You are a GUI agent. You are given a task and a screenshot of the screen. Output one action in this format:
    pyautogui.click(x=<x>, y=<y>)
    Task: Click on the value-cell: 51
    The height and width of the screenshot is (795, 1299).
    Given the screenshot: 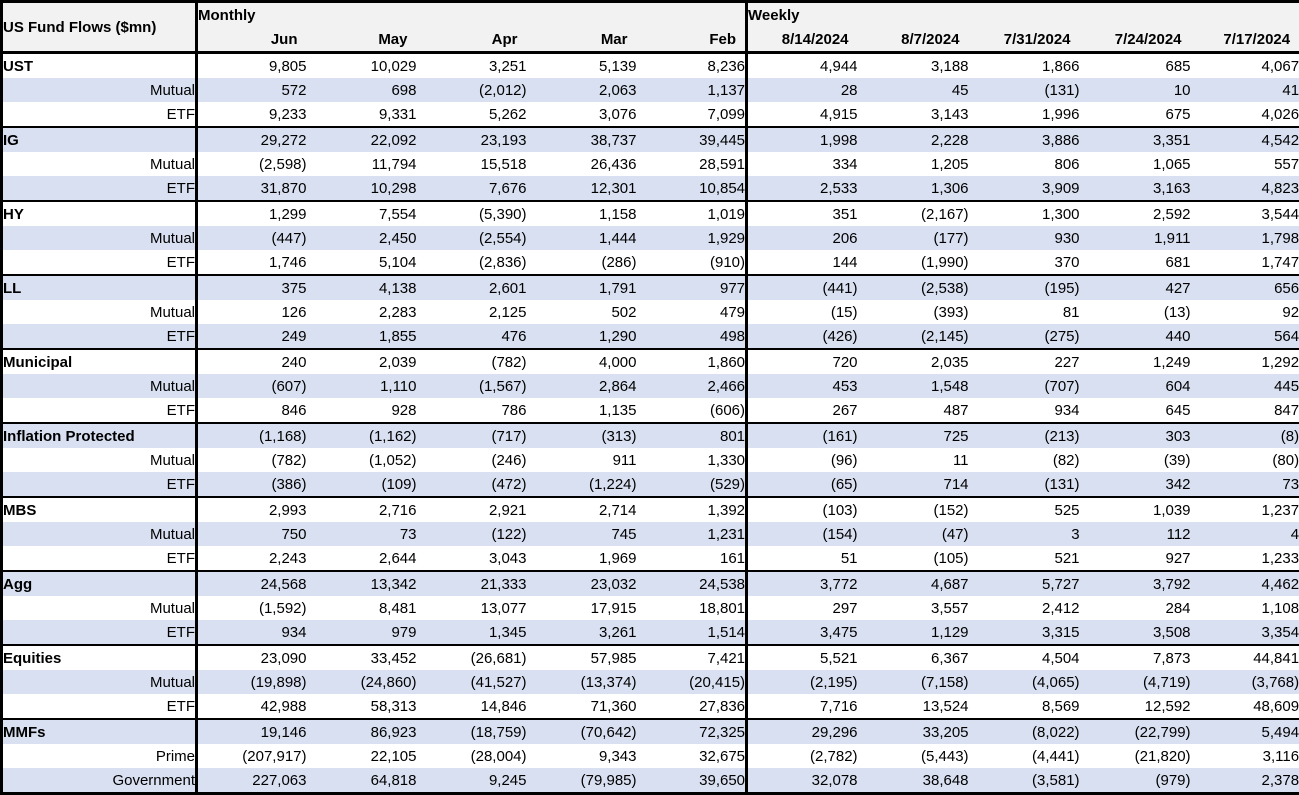 What is the action you would take?
    pyautogui.click(x=802, y=558)
    